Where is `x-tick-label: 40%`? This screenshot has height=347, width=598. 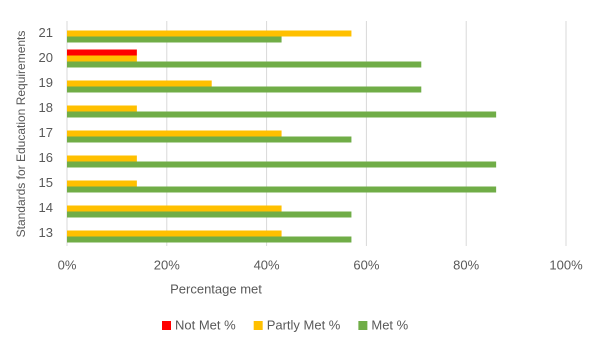
x-tick-label: 40% is located at coordinates (267, 264).